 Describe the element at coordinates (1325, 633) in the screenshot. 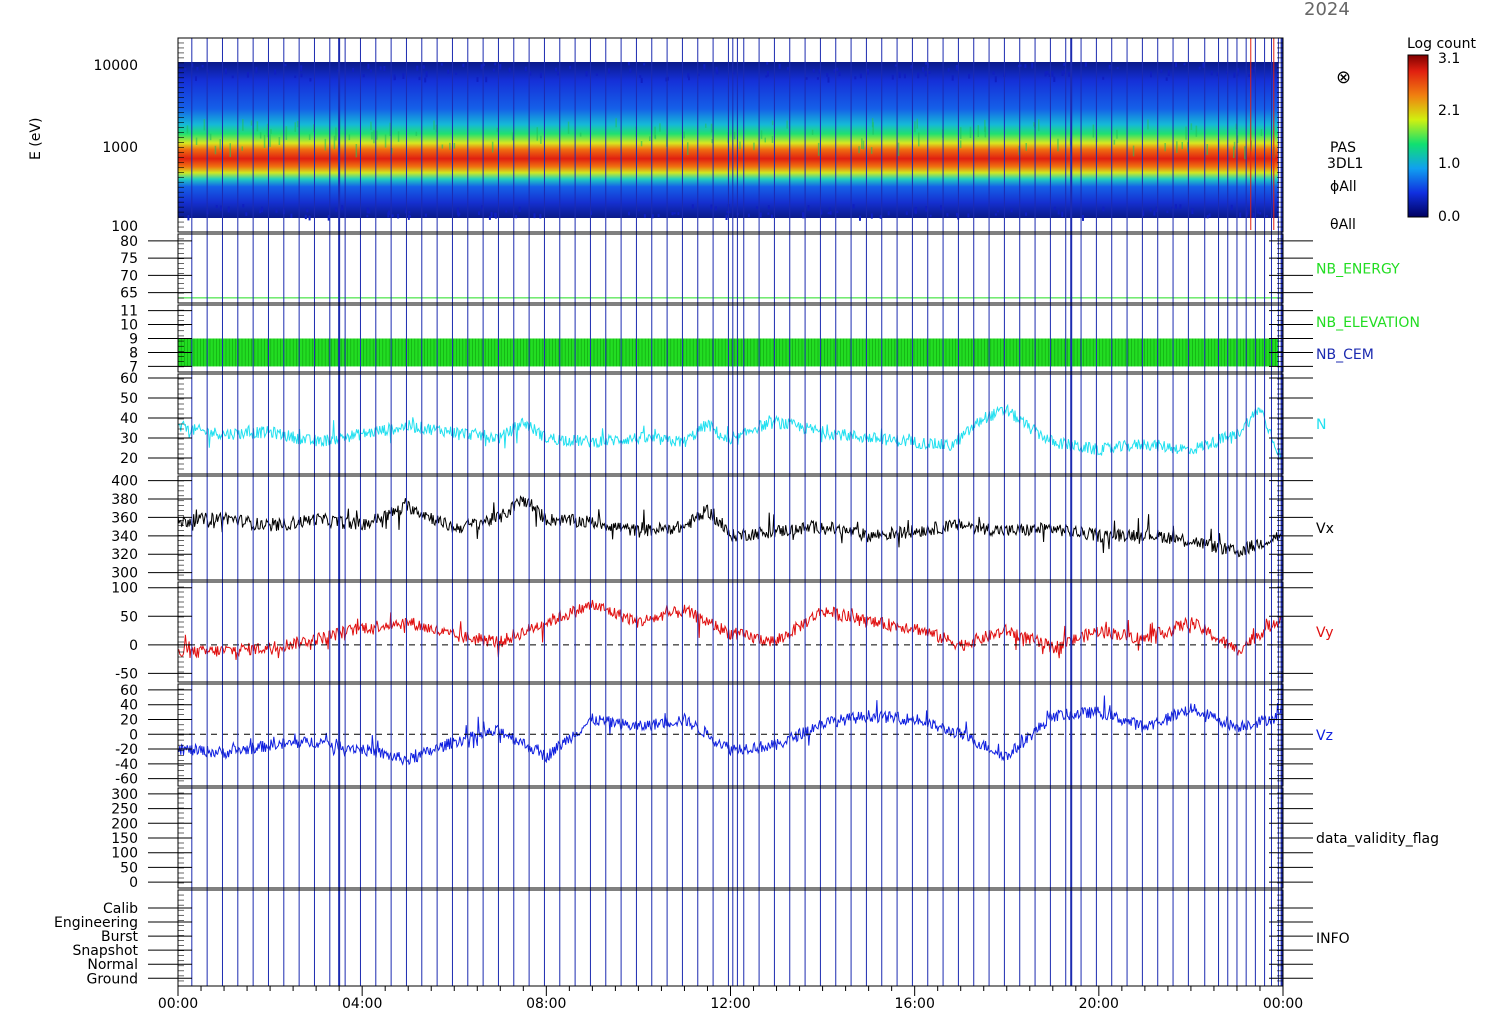

I see `panel-label: Vy` at that location.